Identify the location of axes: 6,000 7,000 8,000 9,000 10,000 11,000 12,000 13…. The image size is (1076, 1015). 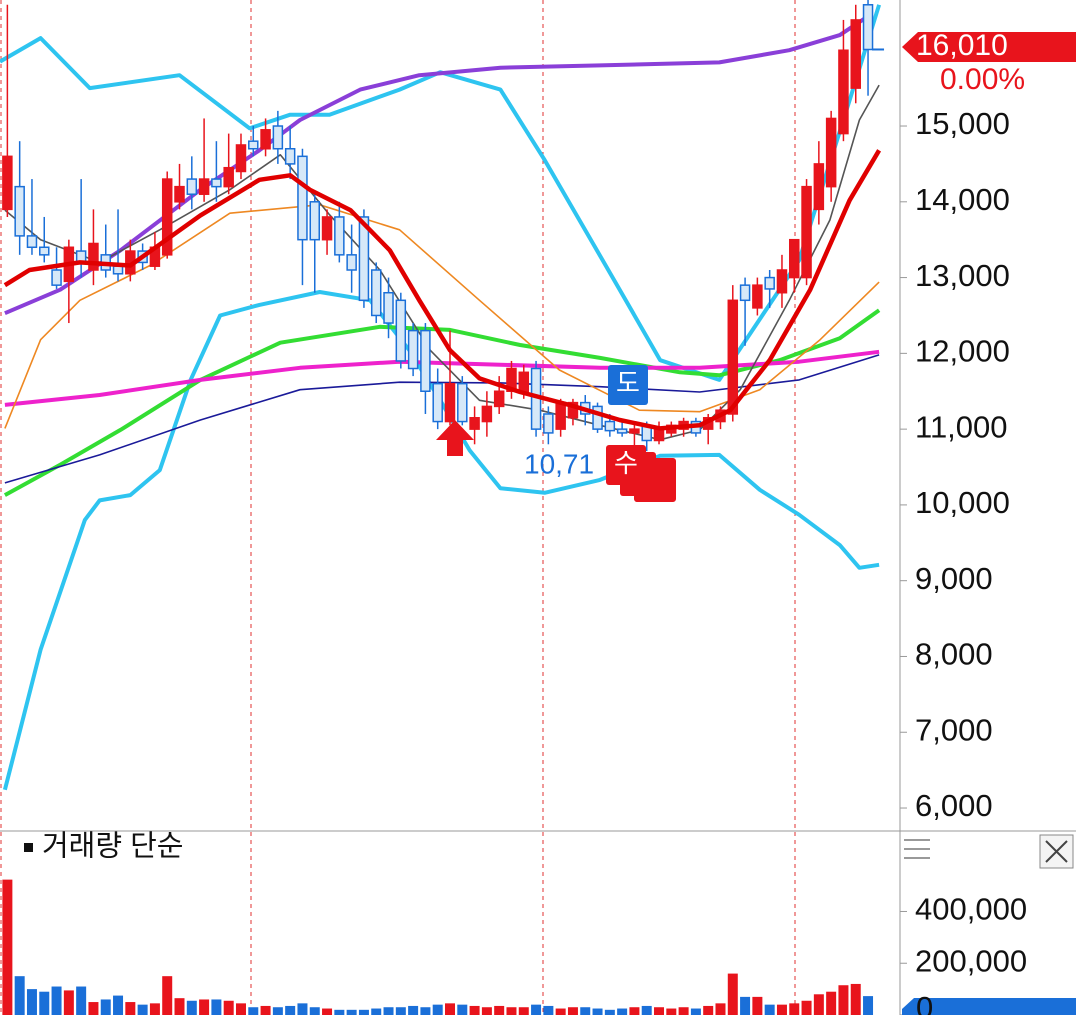
(988, 560).